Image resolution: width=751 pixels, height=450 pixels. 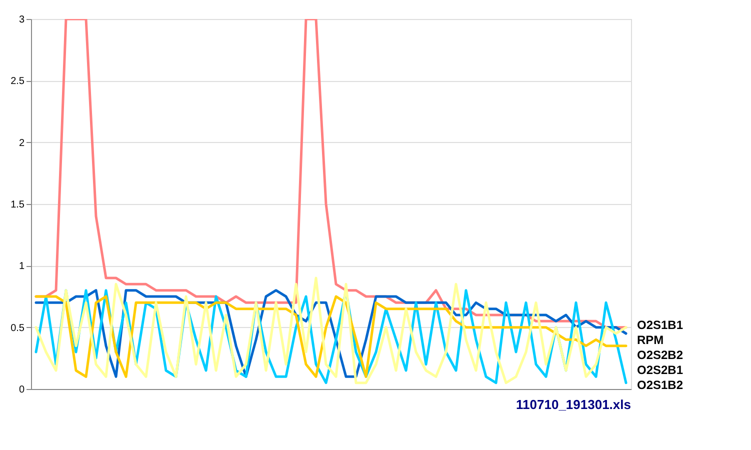 I want to click on text: 110710_191301.xls, so click(x=573, y=404).